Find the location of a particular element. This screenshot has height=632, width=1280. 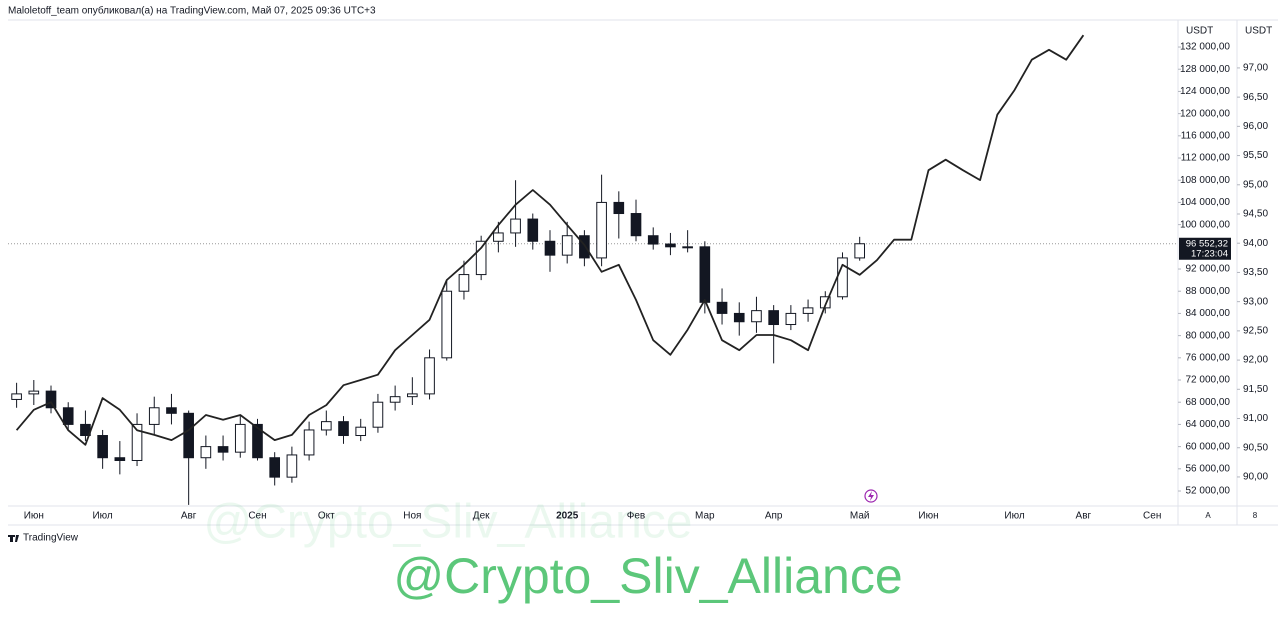

y2-tick-label: 94,00 is located at coordinates (1255, 243).